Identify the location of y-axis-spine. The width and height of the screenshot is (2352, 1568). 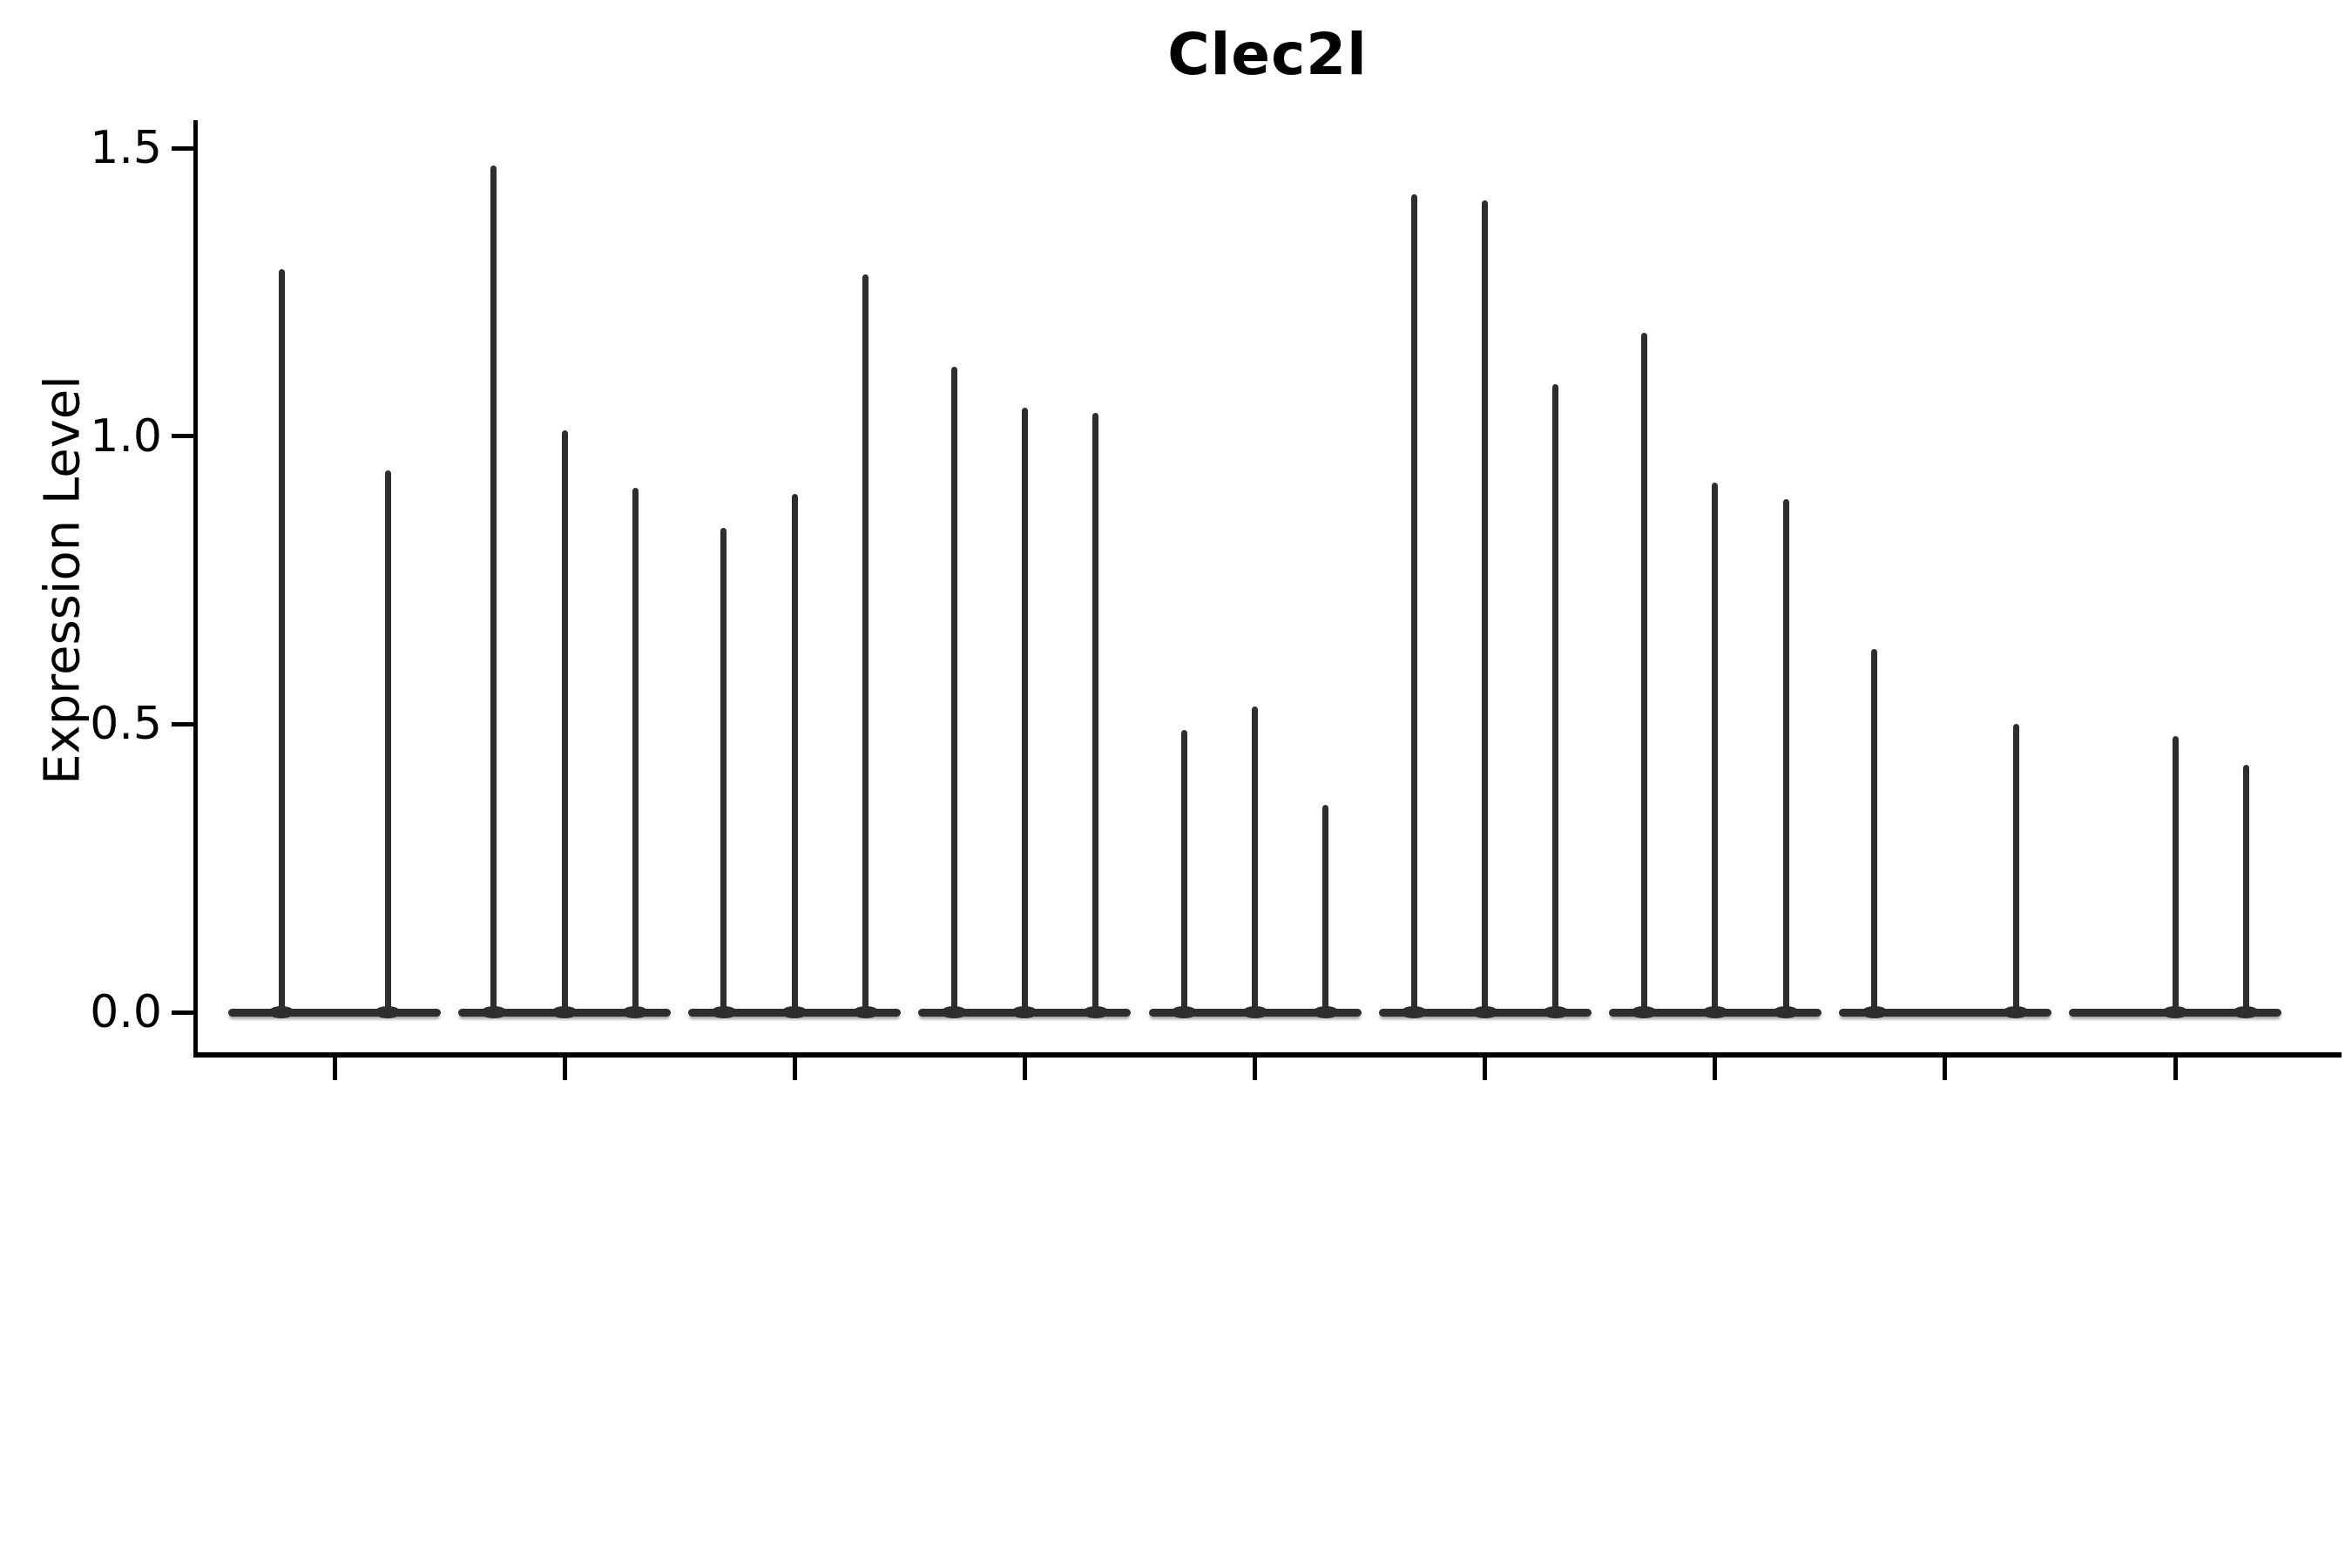
(195, 588).